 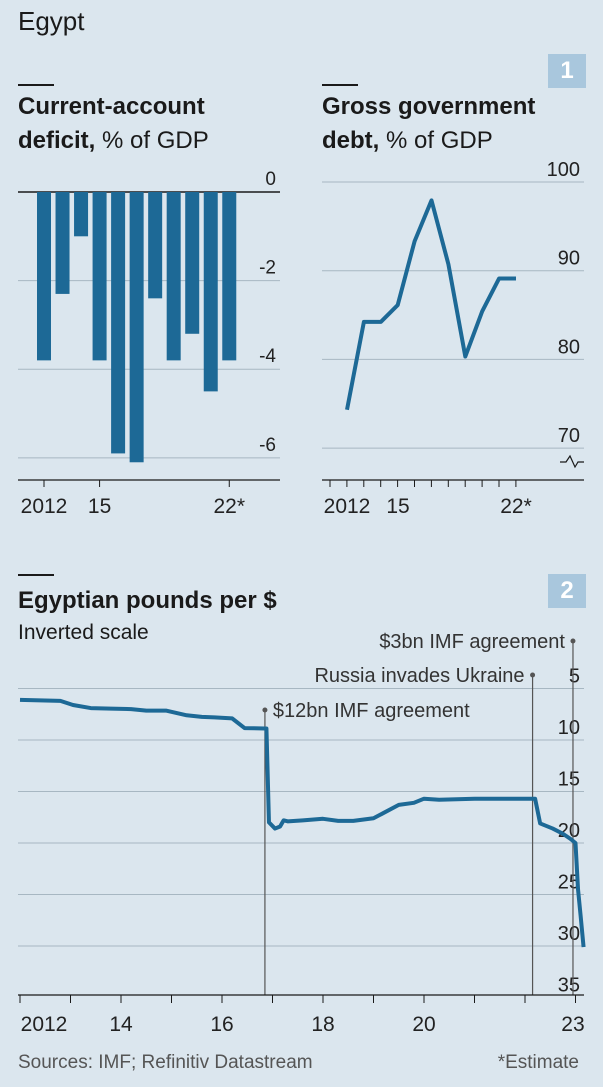 What do you see at coordinates (36, 575) in the screenshot?
I see `chart3-rule` at bounding box center [36, 575].